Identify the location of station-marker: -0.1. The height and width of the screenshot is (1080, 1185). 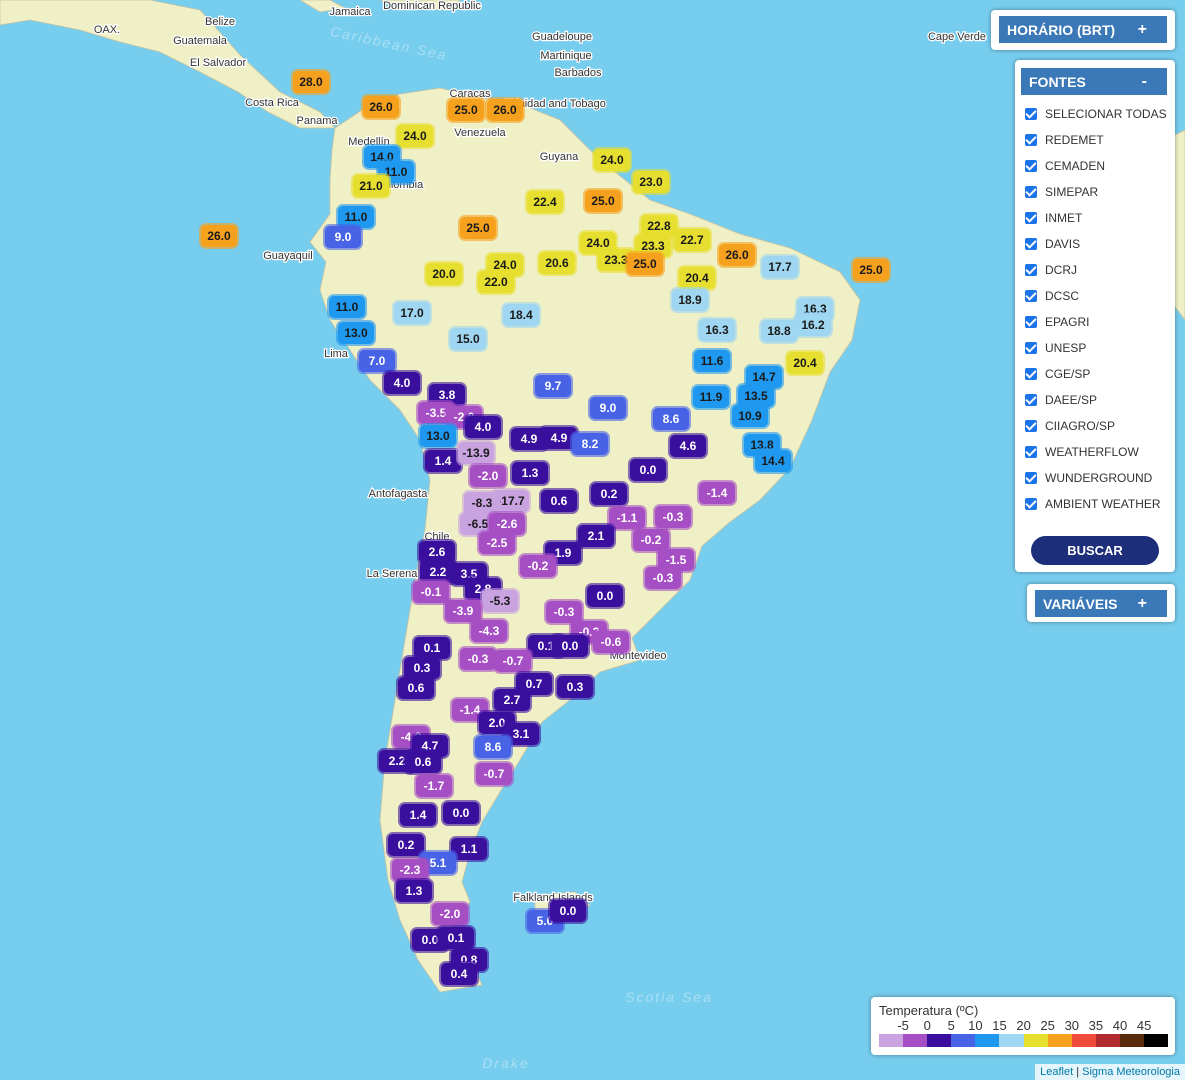
(431, 592).